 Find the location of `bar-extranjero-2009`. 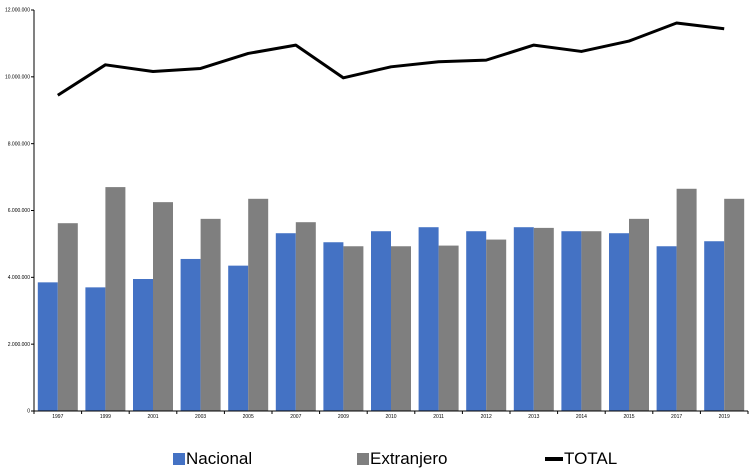

bar-extranjero-2009 is located at coordinates (353, 328).